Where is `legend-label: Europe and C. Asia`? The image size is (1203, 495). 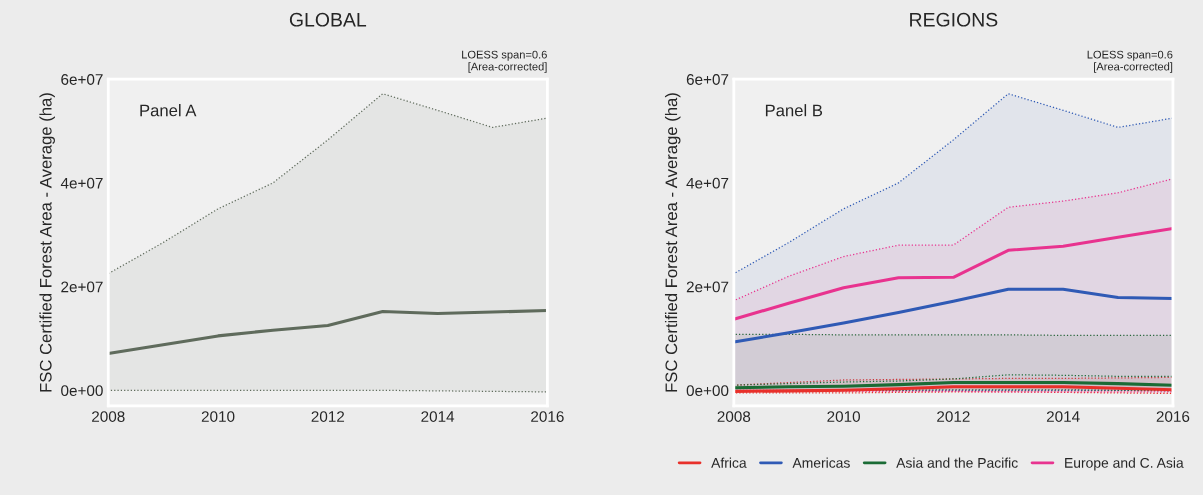
legend-label: Europe and C. Asia is located at coordinates (1124, 464).